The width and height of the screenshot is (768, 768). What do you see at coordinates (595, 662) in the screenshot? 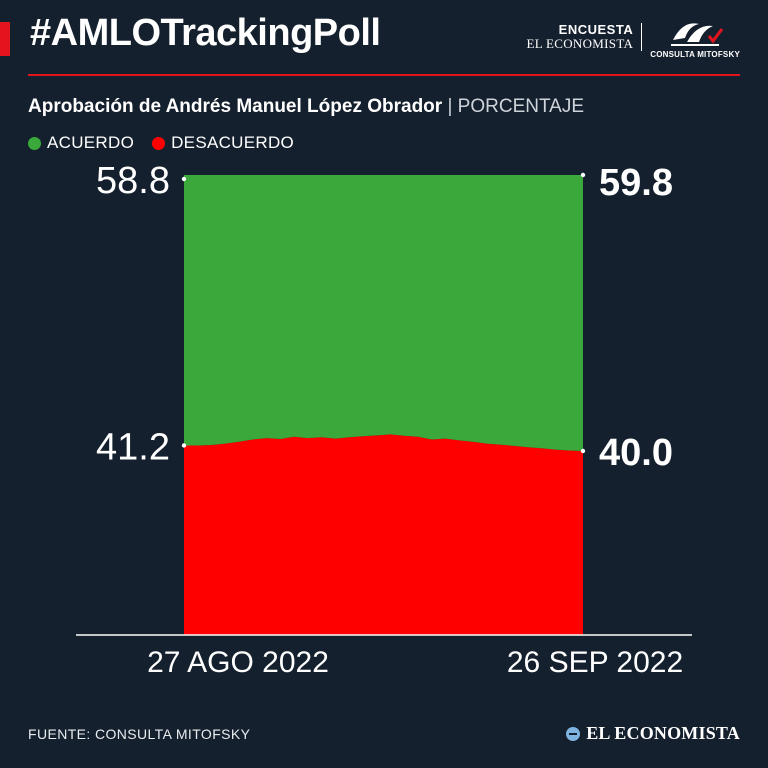
I see `x-tick-label-end: 26 SEP 2022` at bounding box center [595, 662].